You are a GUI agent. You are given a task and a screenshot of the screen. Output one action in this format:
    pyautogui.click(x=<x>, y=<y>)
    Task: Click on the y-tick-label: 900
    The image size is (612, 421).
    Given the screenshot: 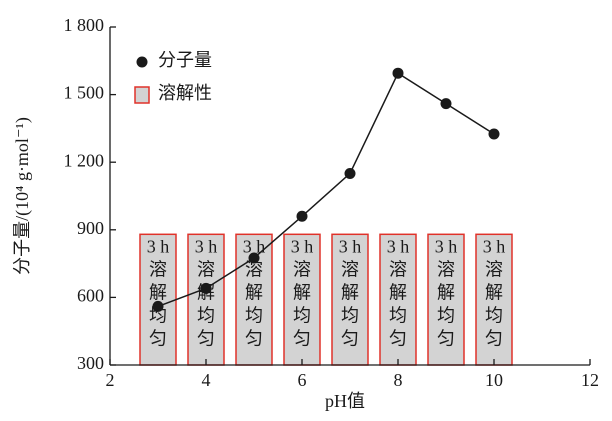 What is the action you would take?
    pyautogui.click(x=90, y=228)
    